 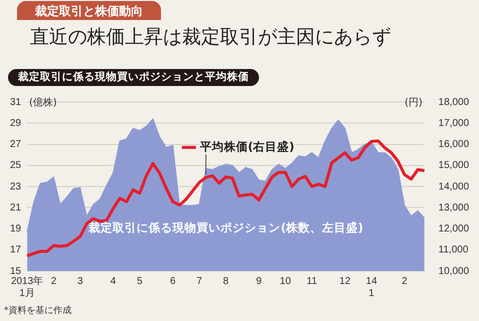 I want to click on y-tick-label: 15, so click(x=16, y=271).